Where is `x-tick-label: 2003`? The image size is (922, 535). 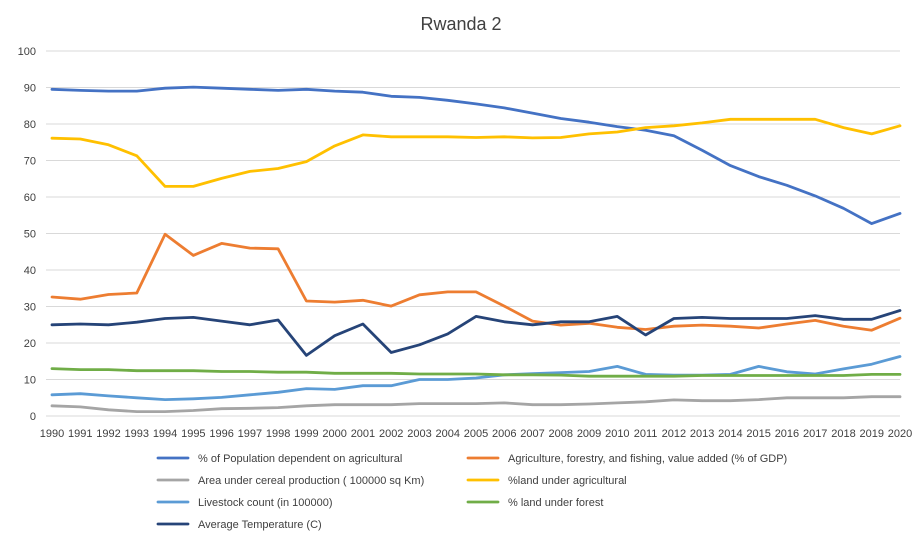
x-tick-label: 2003 is located at coordinates (419, 434).